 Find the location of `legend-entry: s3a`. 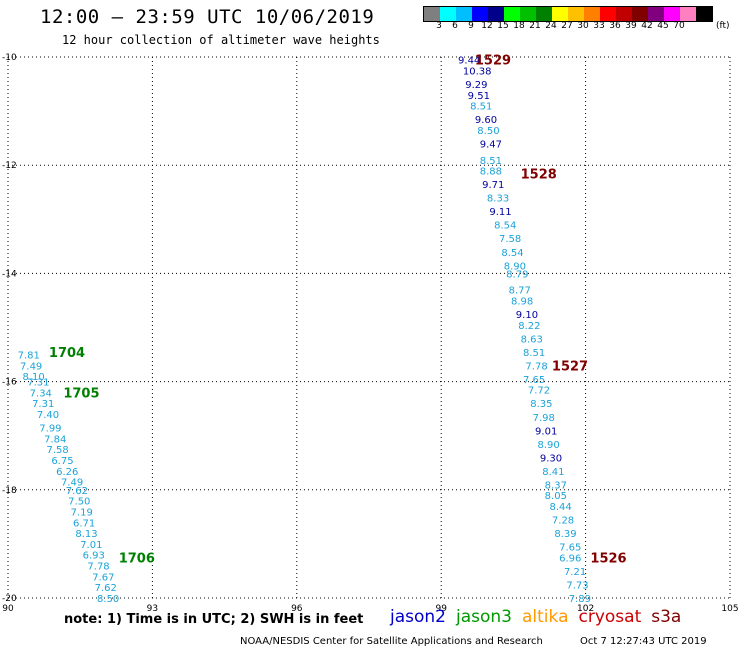

legend-entry: s3a is located at coordinates (666, 617).